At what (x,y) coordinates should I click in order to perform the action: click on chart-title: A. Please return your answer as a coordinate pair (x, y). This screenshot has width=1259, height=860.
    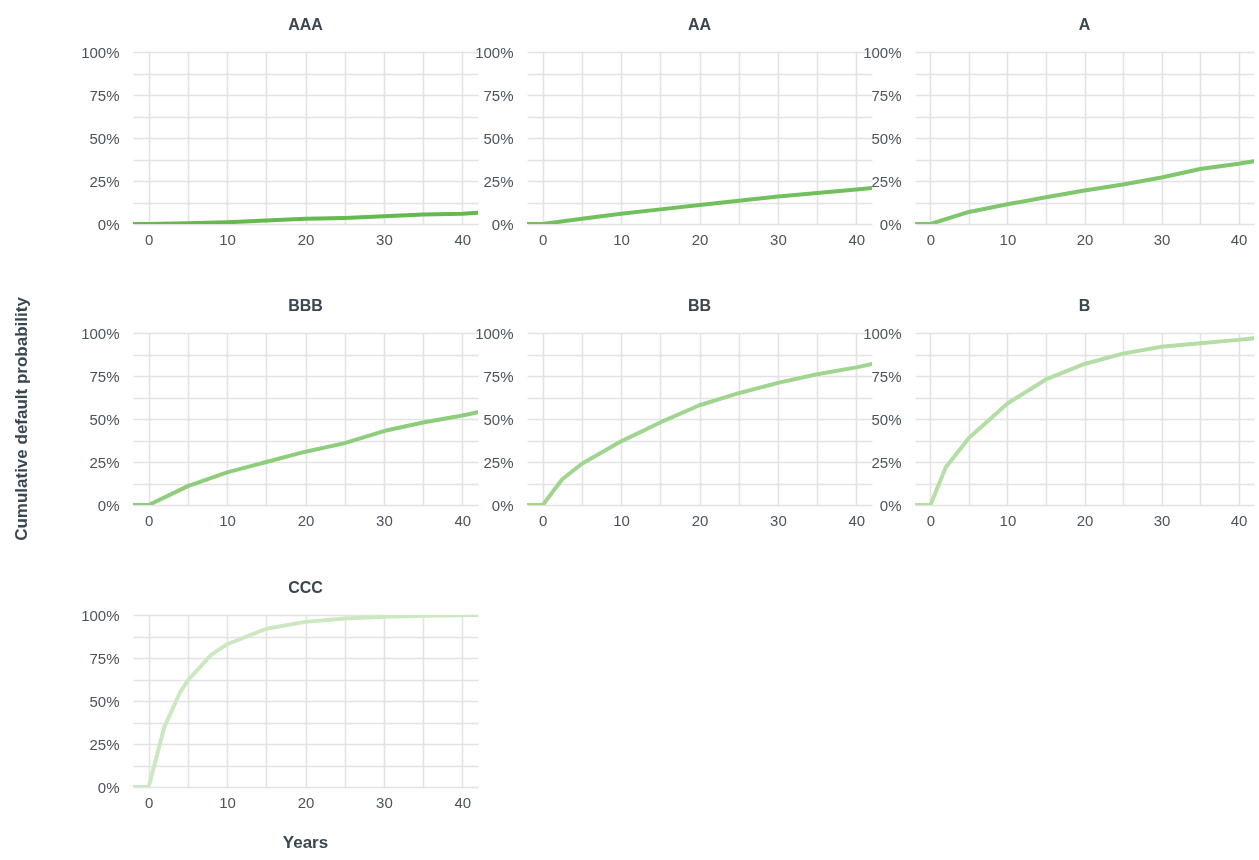
    Looking at the image, I should click on (1084, 24).